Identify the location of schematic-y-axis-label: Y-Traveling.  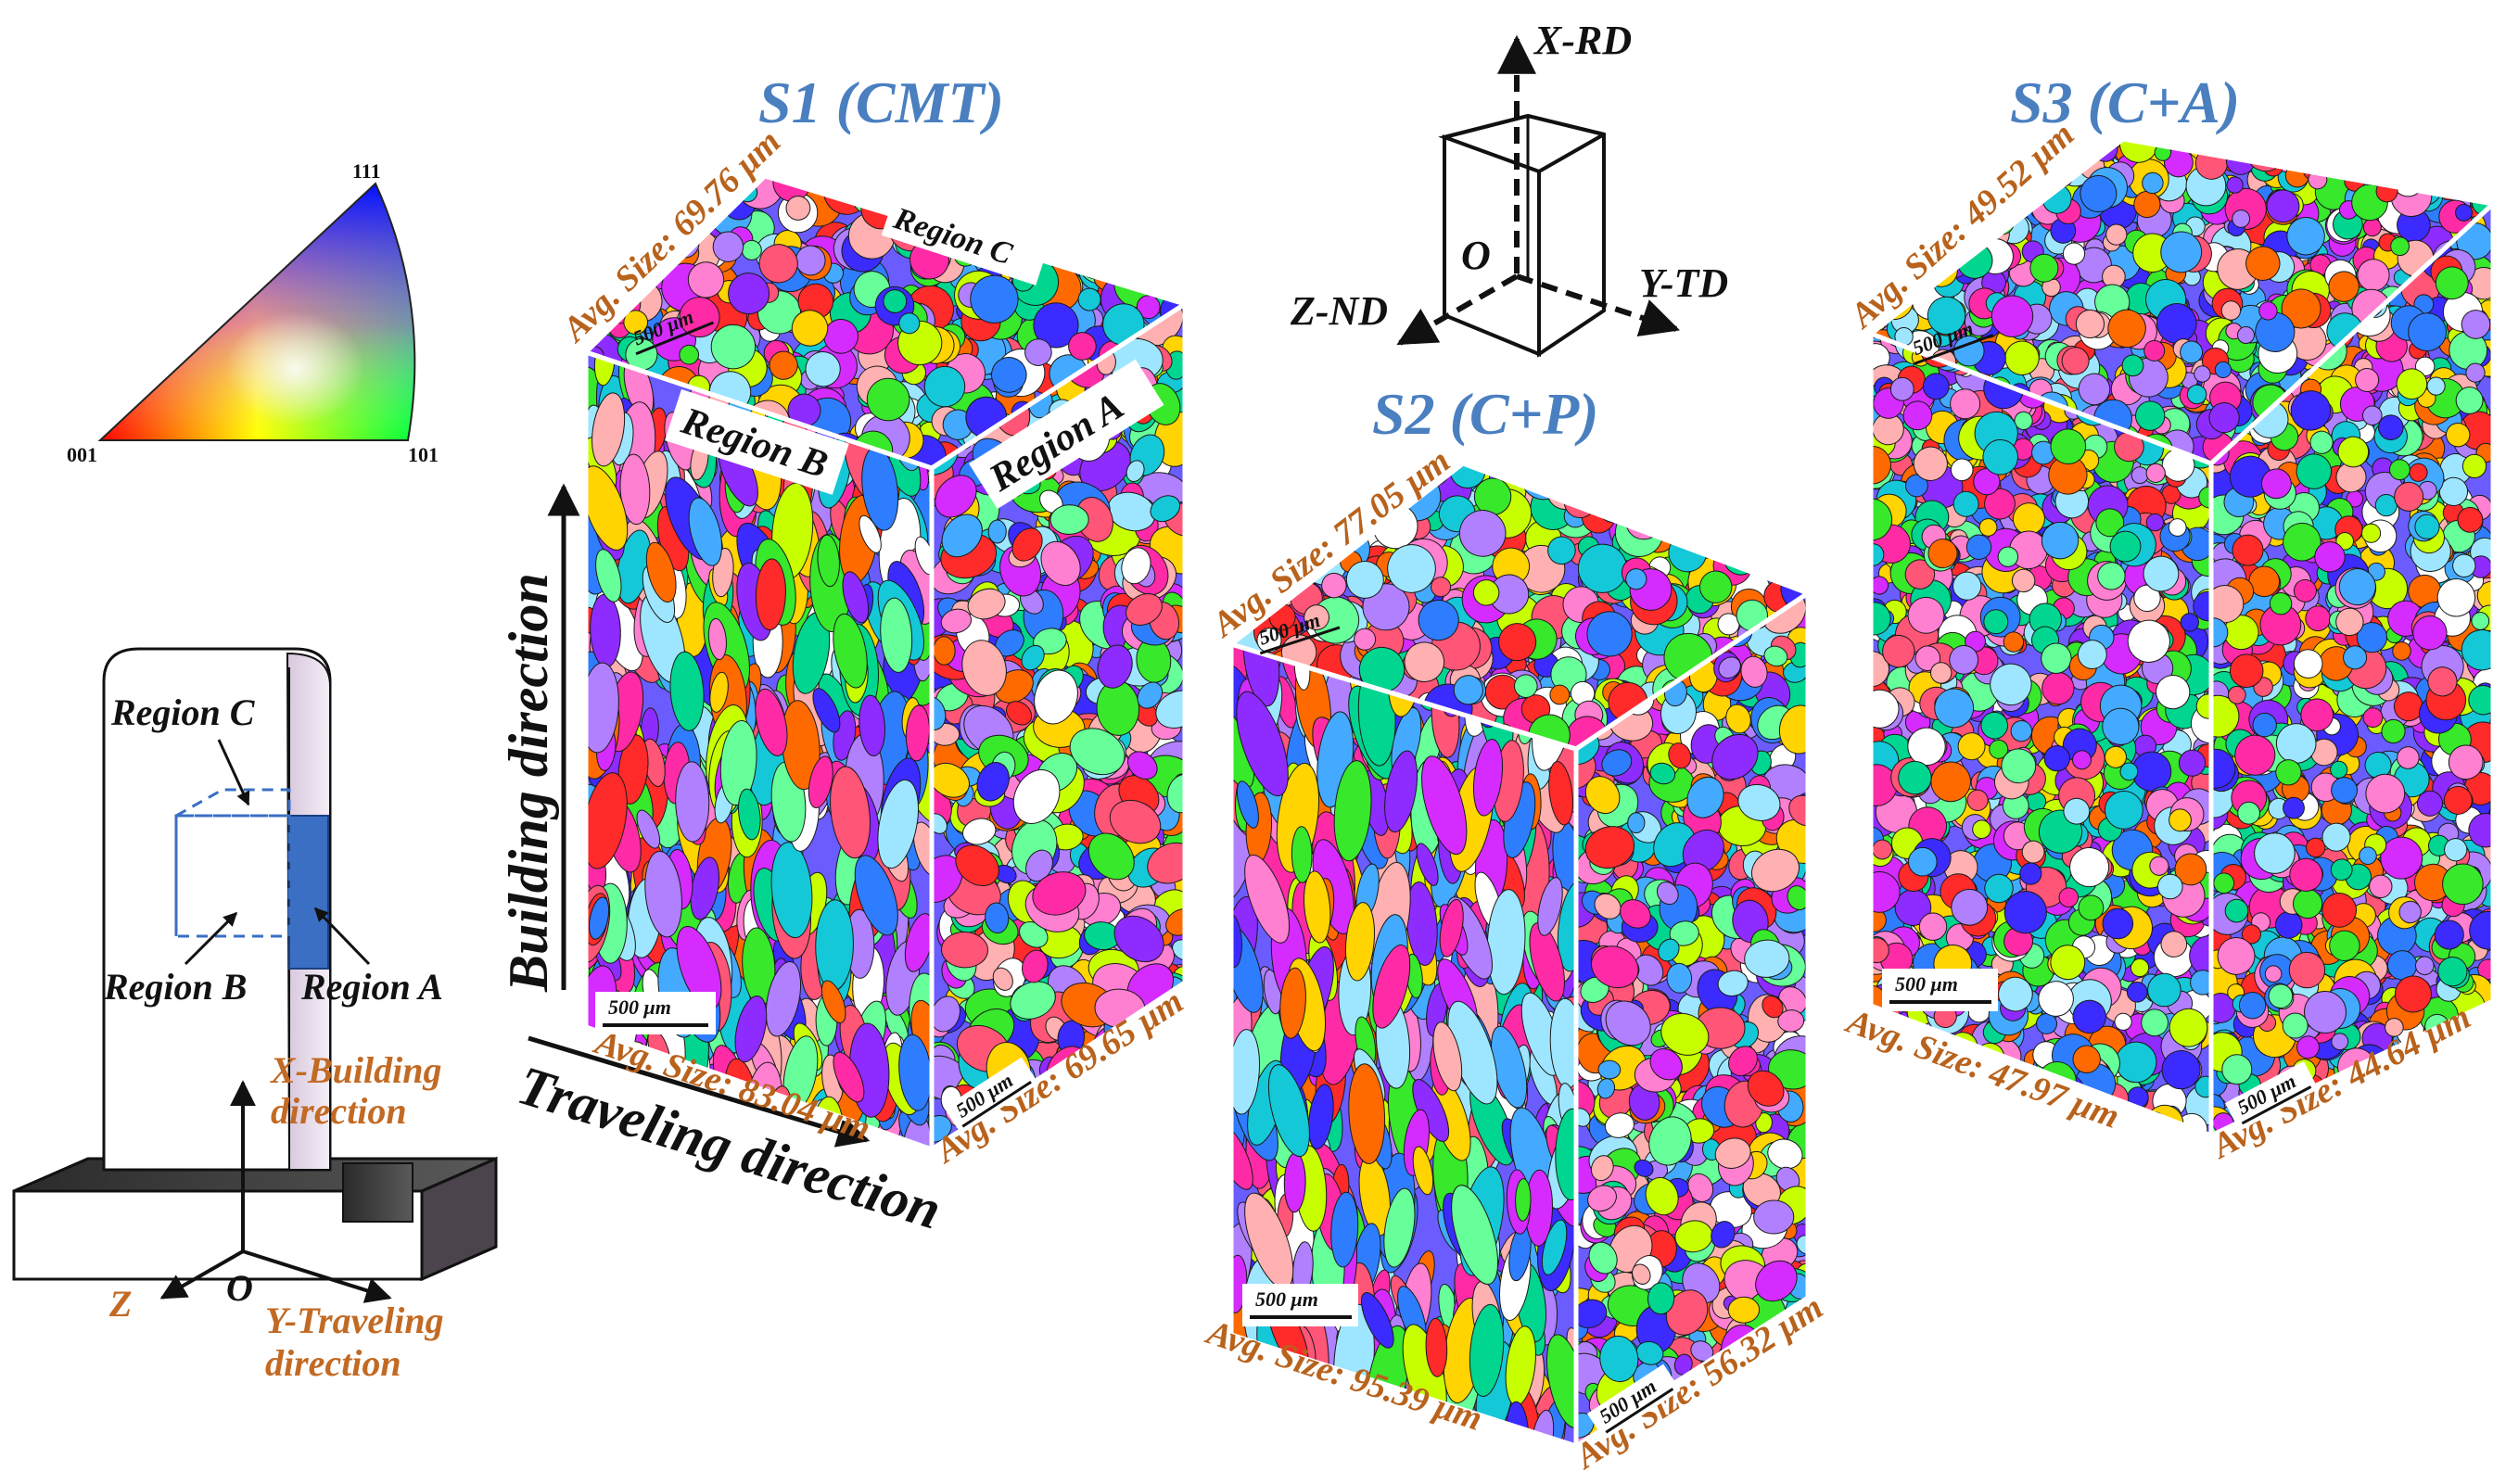
(354, 1320).